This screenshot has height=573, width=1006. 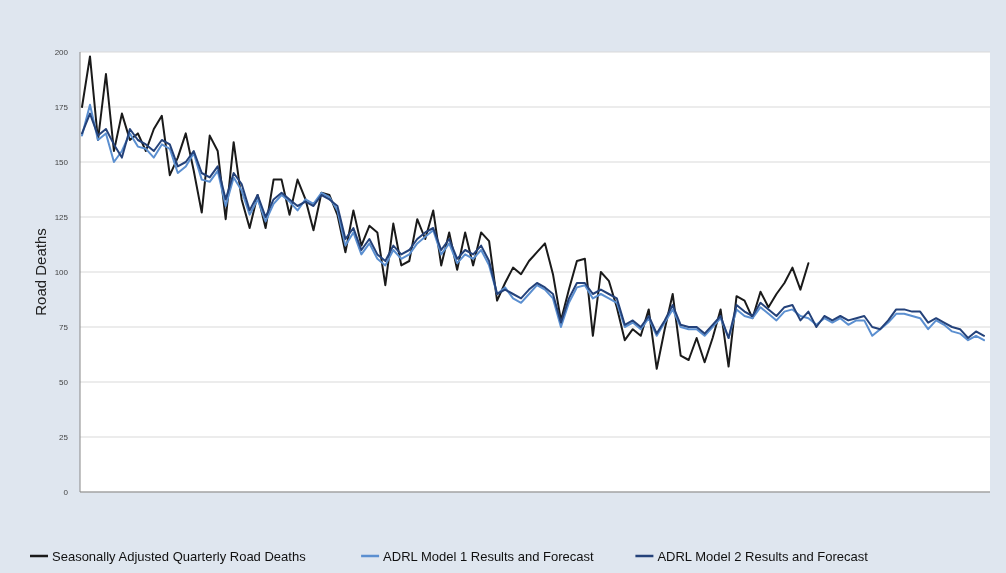 What do you see at coordinates (488, 556) in the screenshot?
I see `legend-label: ADRL Model 1 Results and Forecast` at bounding box center [488, 556].